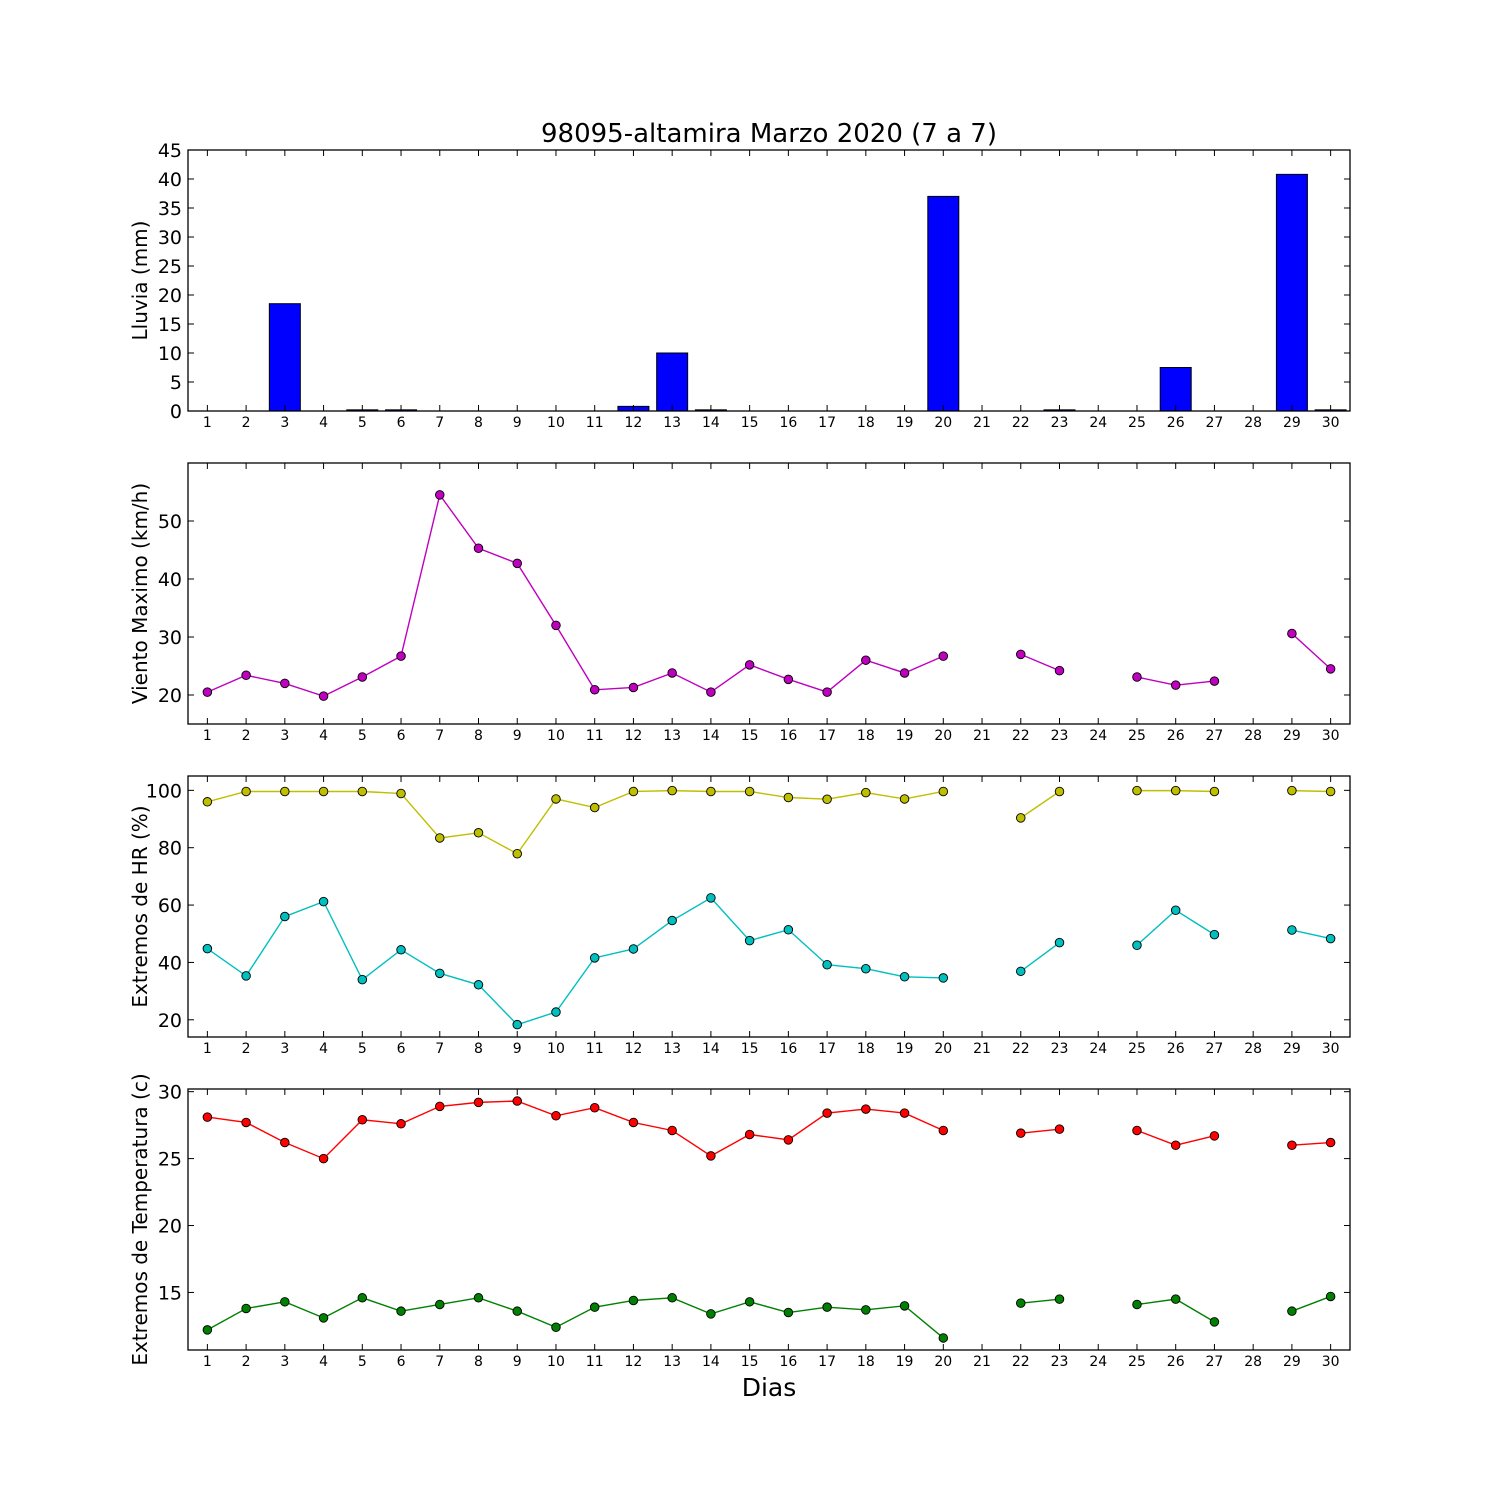  What do you see at coordinates (1060, 1362) in the screenshot?
I see `x-tick-label: 23` at bounding box center [1060, 1362].